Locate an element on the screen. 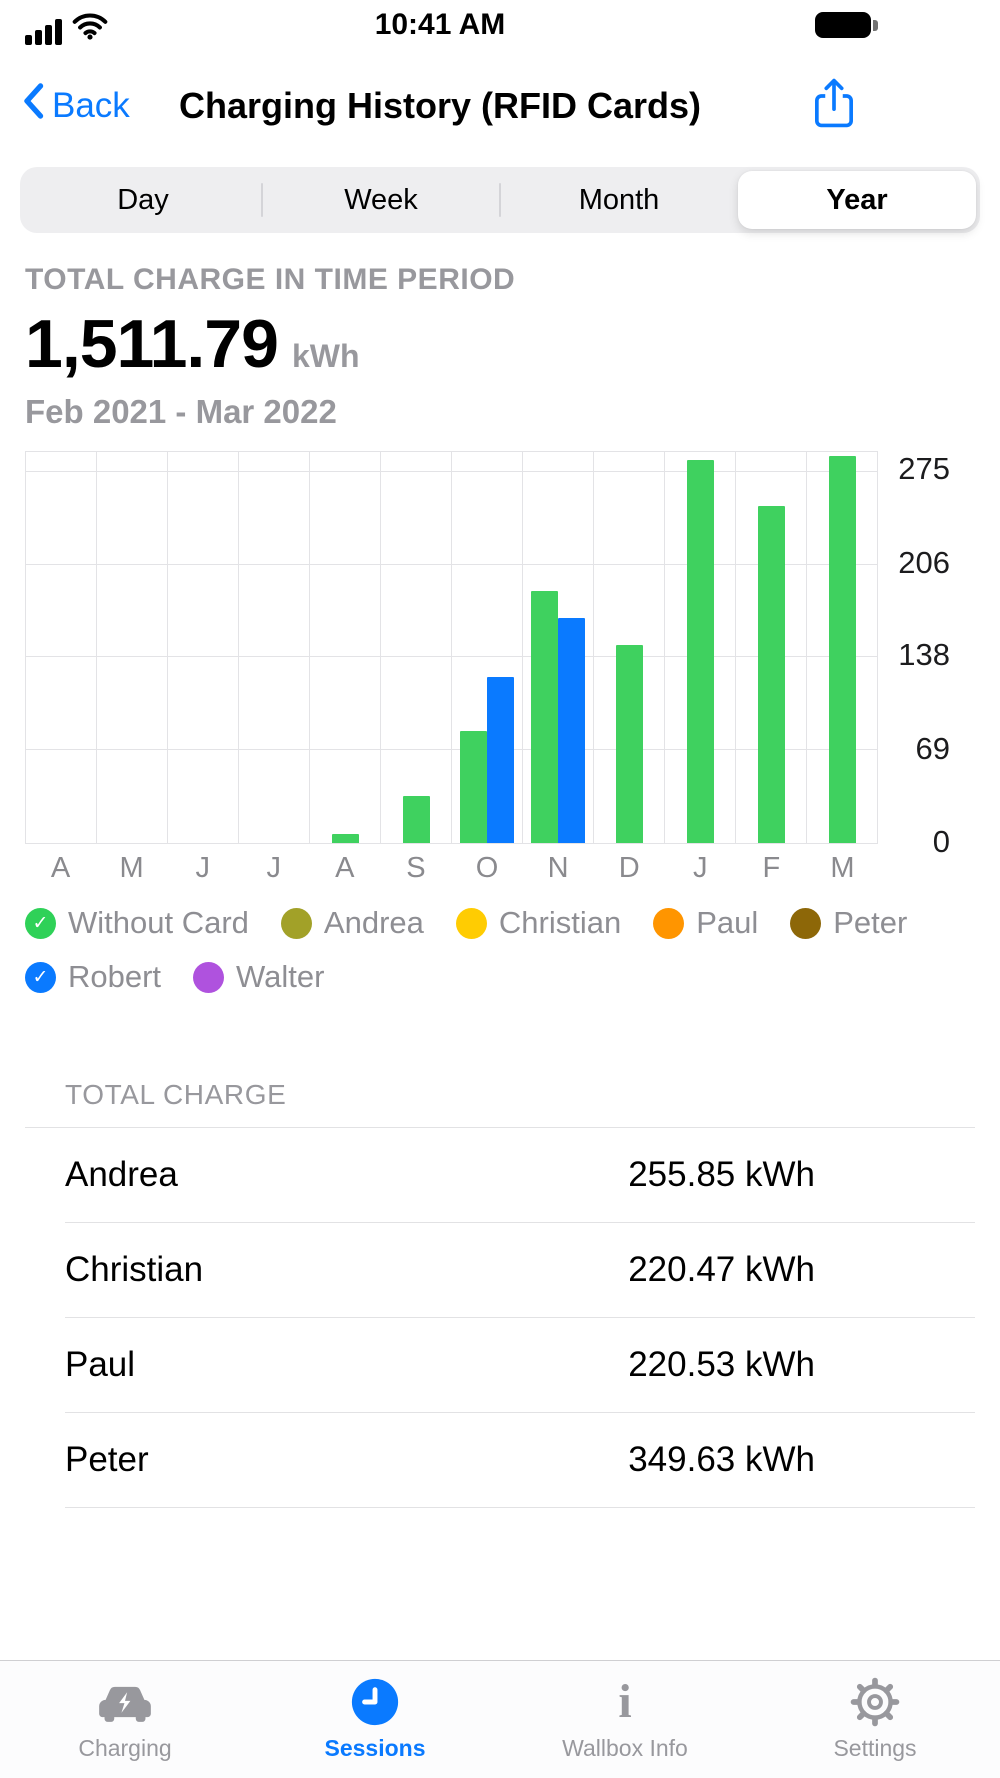  nav-bar: Charging History (RFID Cards) Back is located at coordinates (500, 104).